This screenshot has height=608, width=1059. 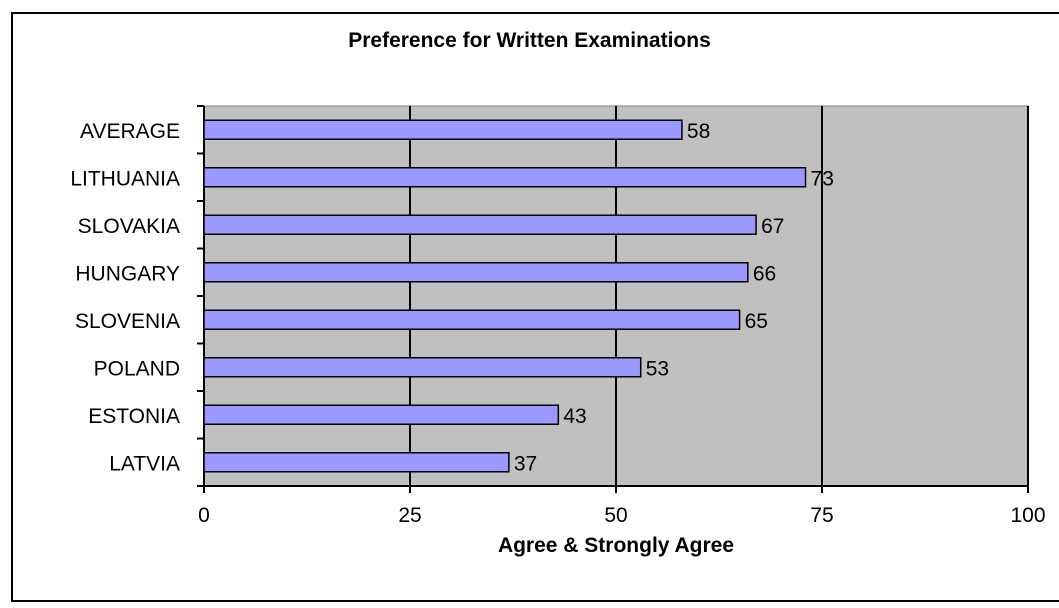 I want to click on x-tick-label: 0, so click(x=204, y=515).